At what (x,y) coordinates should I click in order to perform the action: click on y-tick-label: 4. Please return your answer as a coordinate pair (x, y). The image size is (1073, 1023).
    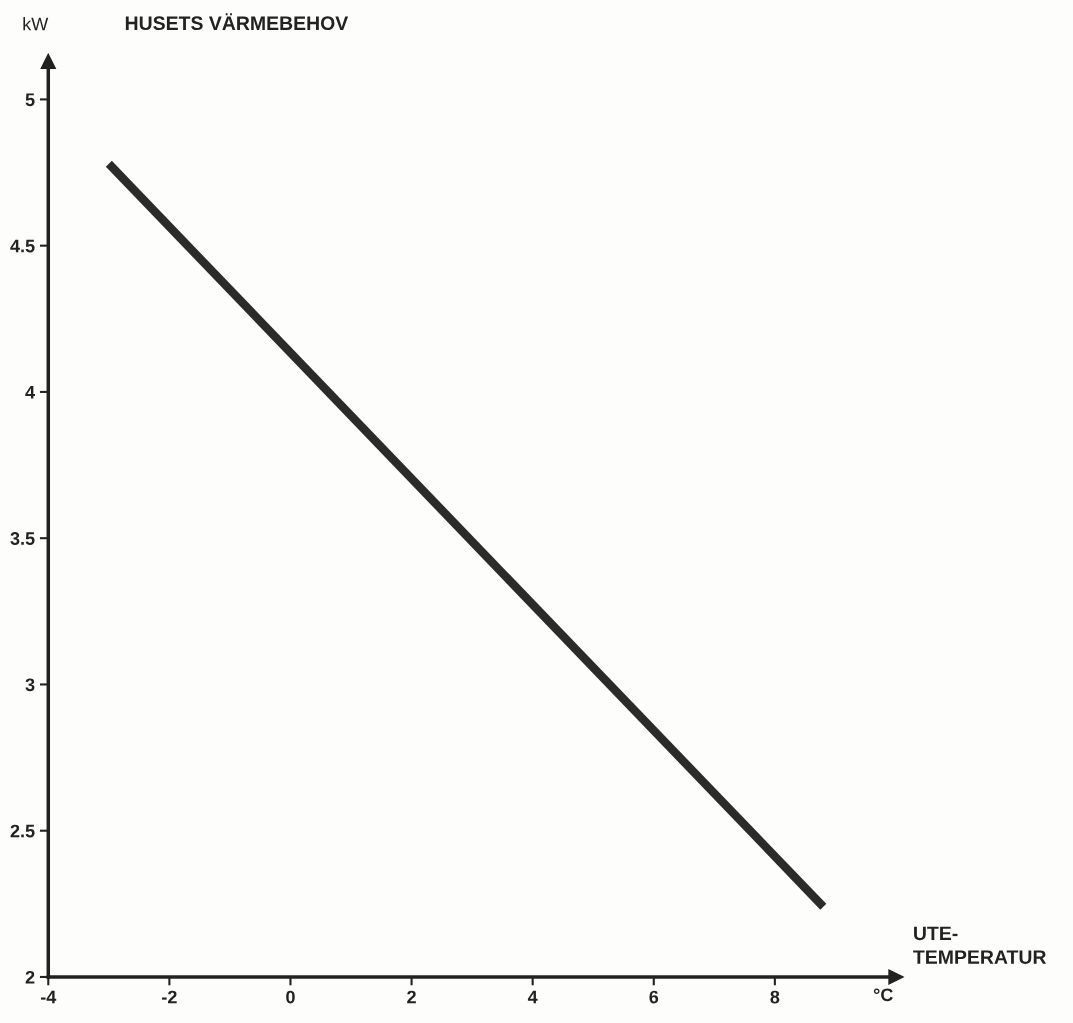
    Looking at the image, I should click on (30, 392).